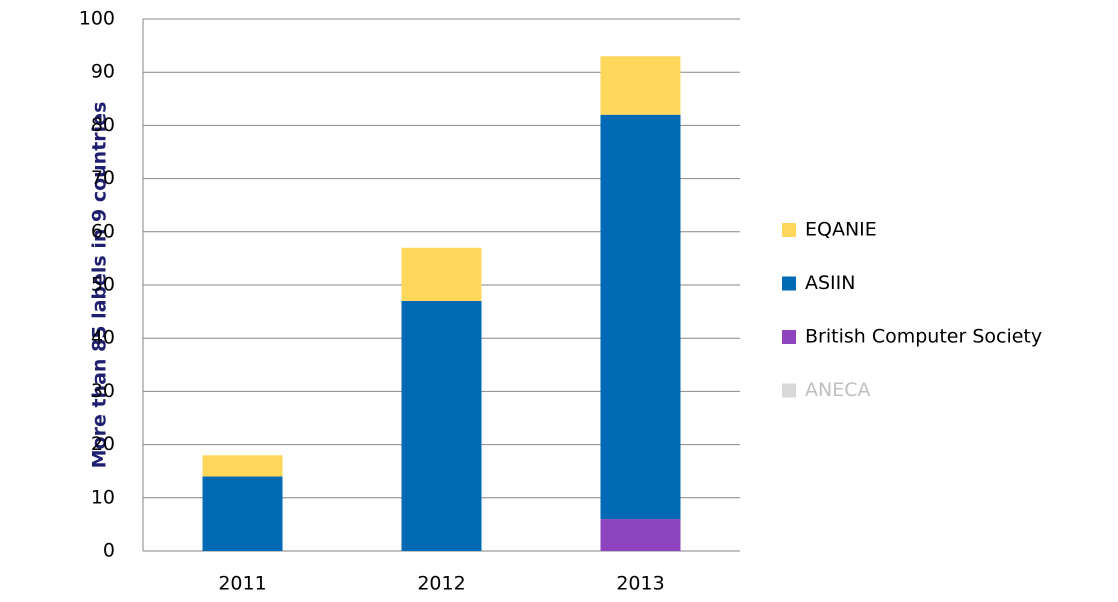 This screenshot has width=1118, height=602. What do you see at coordinates (923, 337) in the screenshot?
I see `legend-label: British Computer Society` at bounding box center [923, 337].